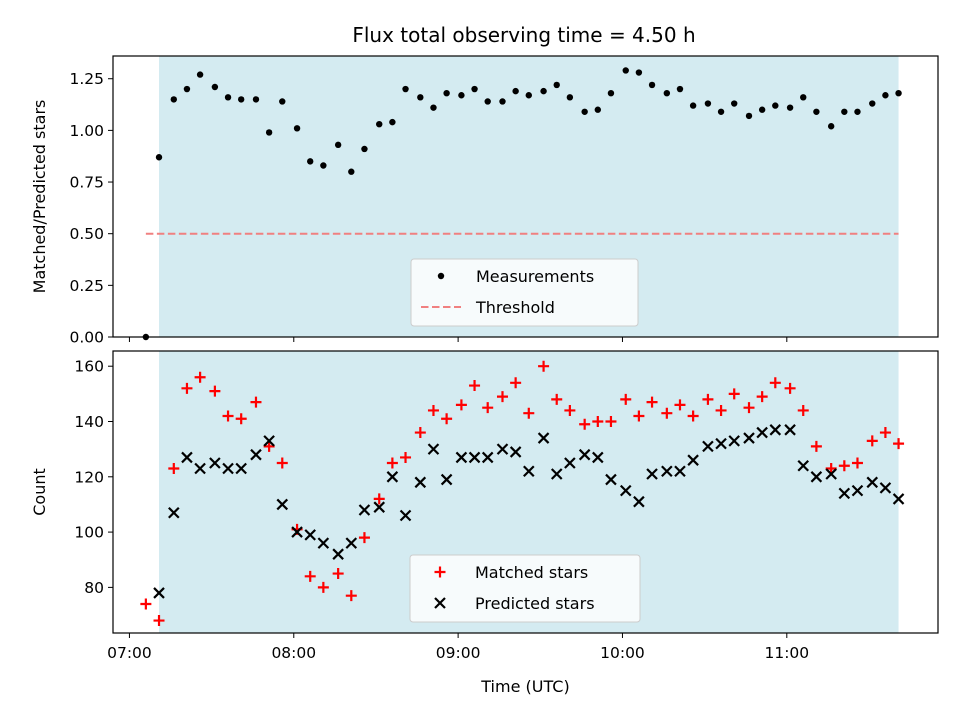  I want to click on bottom-legend-box, so click(525, 588).